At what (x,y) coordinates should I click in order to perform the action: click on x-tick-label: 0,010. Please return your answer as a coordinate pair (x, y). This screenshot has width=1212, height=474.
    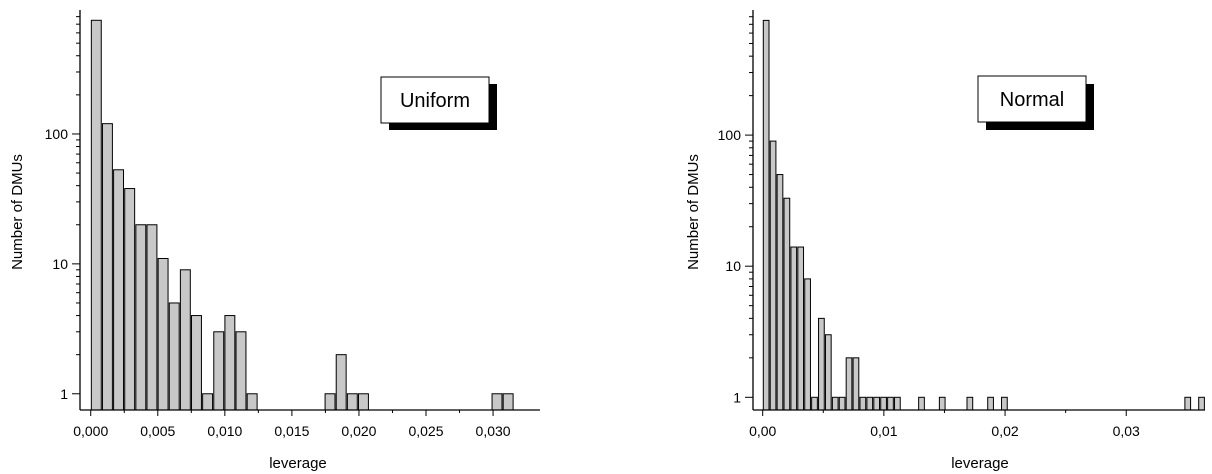
    Looking at the image, I should click on (224, 431).